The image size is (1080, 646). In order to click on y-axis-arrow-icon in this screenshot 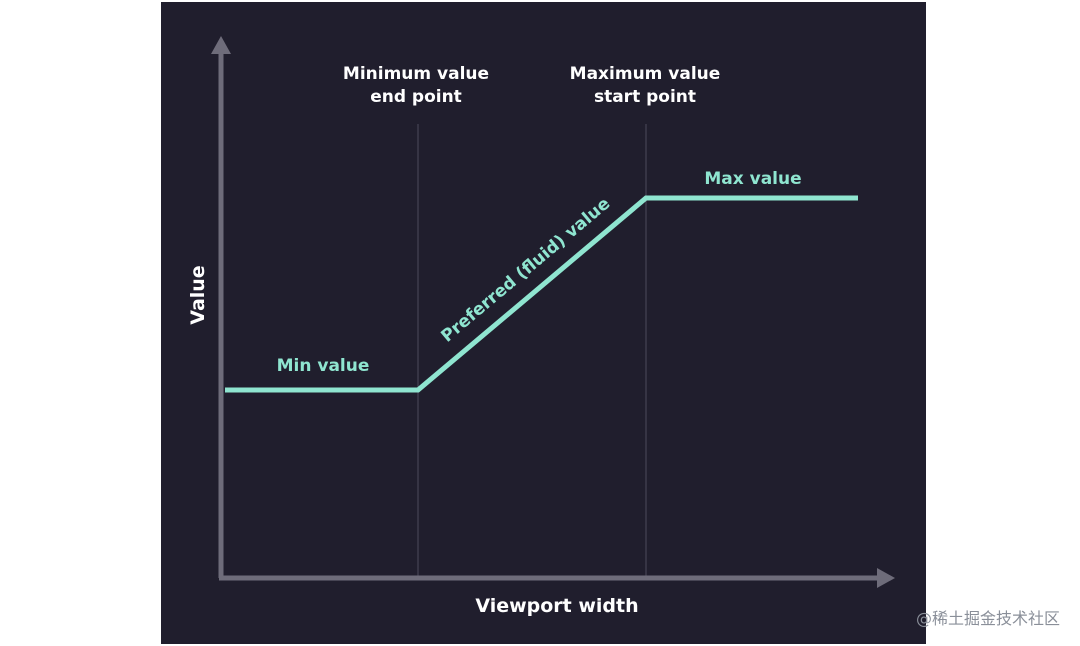, I will do `click(221, 45)`.